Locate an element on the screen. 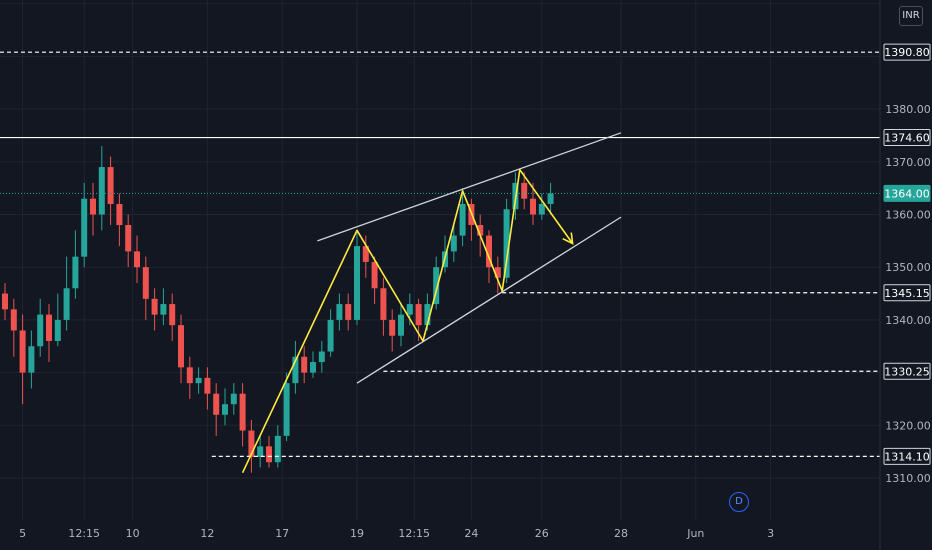 This screenshot has width=932, height=550. price-tick-7: 1380.00 is located at coordinates (908, 109).